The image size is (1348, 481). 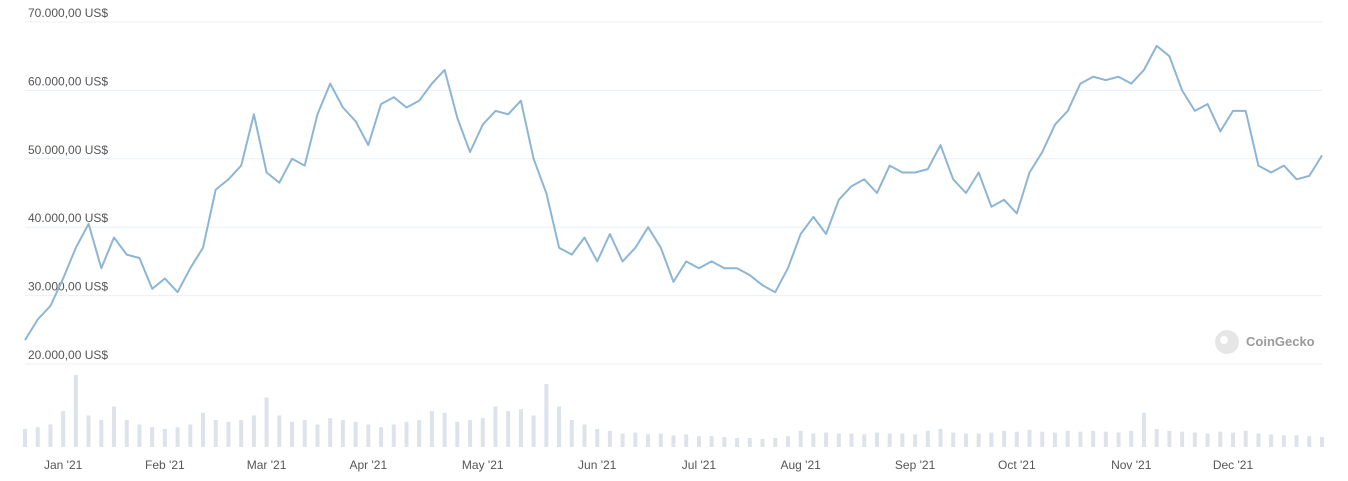 I want to click on x-tick-label: Sep '21, so click(x=915, y=465).